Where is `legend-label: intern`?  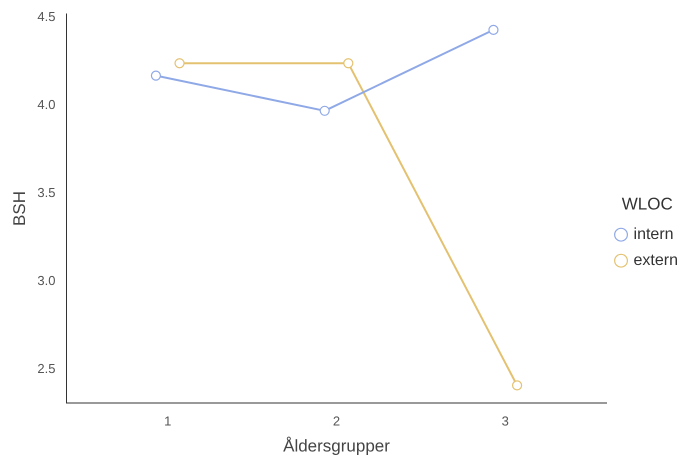 legend-label: intern is located at coordinates (654, 235).